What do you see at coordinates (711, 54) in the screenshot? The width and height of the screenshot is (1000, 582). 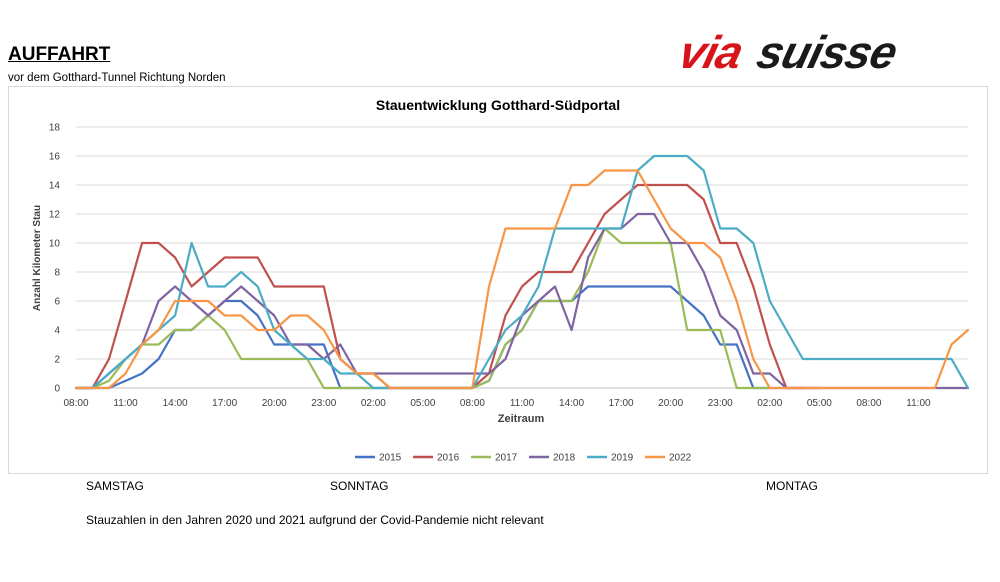 I see `logo-via: via` at bounding box center [711, 54].